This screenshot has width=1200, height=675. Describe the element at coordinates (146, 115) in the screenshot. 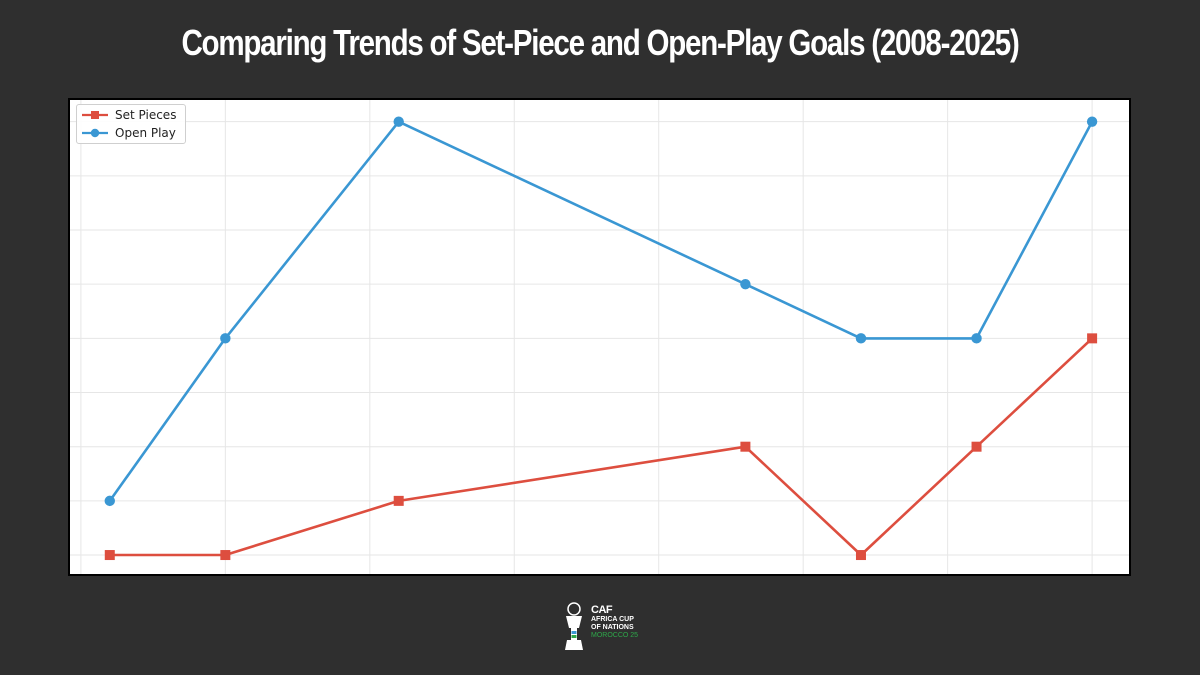

I see `legend-label-set-pieces: Set Pieces` at that location.